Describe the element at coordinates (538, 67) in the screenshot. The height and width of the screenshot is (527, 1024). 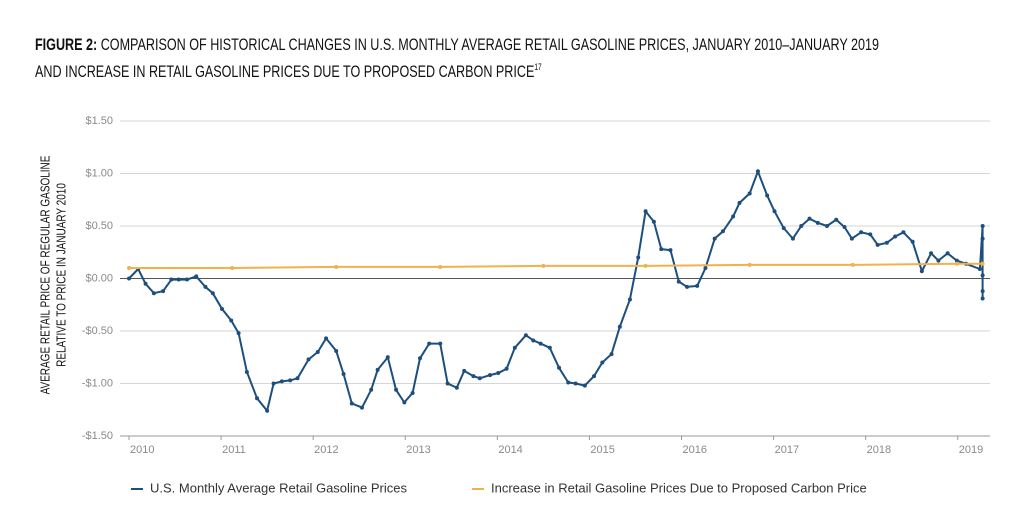
I see `title-note: 17` at that location.